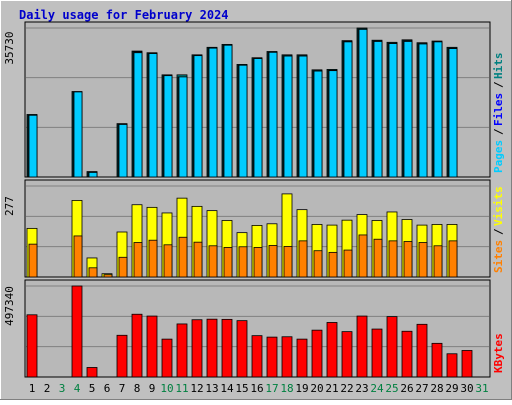 Image resolution: width=512 pixels, height=405 pixels. Describe the element at coordinates (211, 388) in the screenshot. I see `x-tick-label-day-13: 13` at that location.